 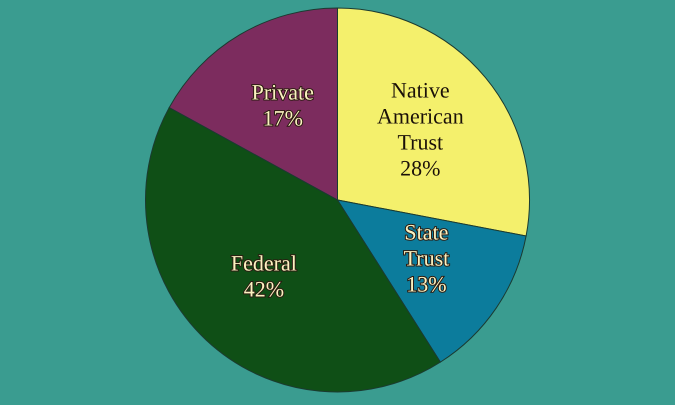 I want to click on slice-label: Federal, so click(x=263, y=263).